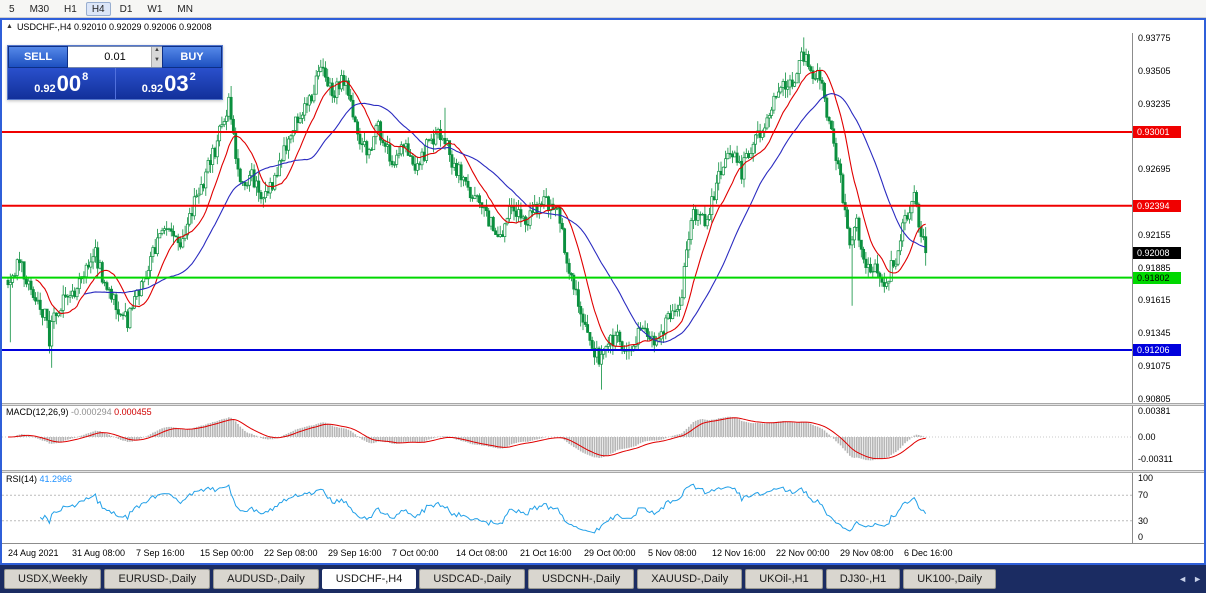 The width and height of the screenshot is (1206, 593). What do you see at coordinates (157, 50) in the screenshot?
I see `lot-increase-button: ▲` at bounding box center [157, 50].